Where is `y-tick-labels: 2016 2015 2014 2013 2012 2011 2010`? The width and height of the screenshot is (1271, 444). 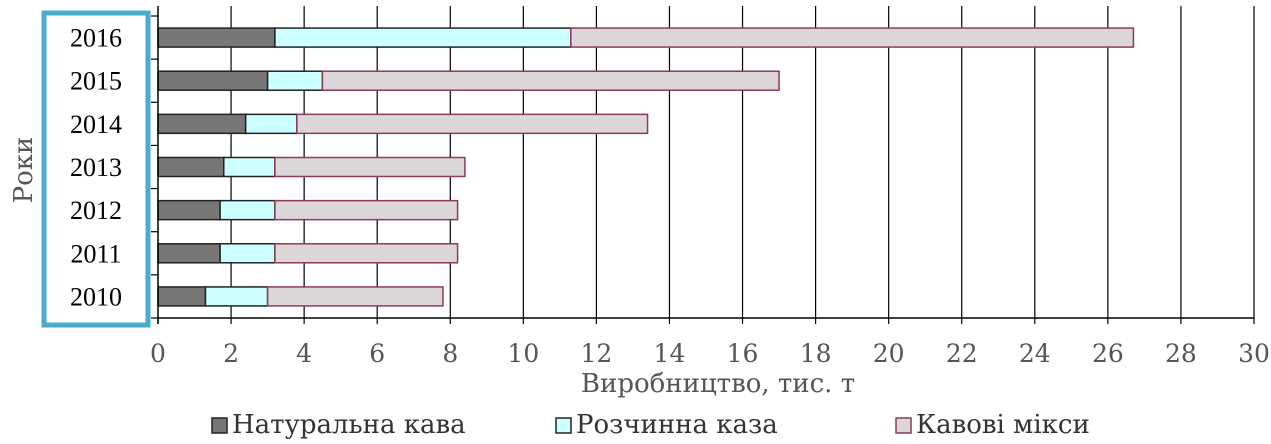
y-tick-labels: 2016 2015 2014 2013 2012 2011 2010 is located at coordinates (96, 168).